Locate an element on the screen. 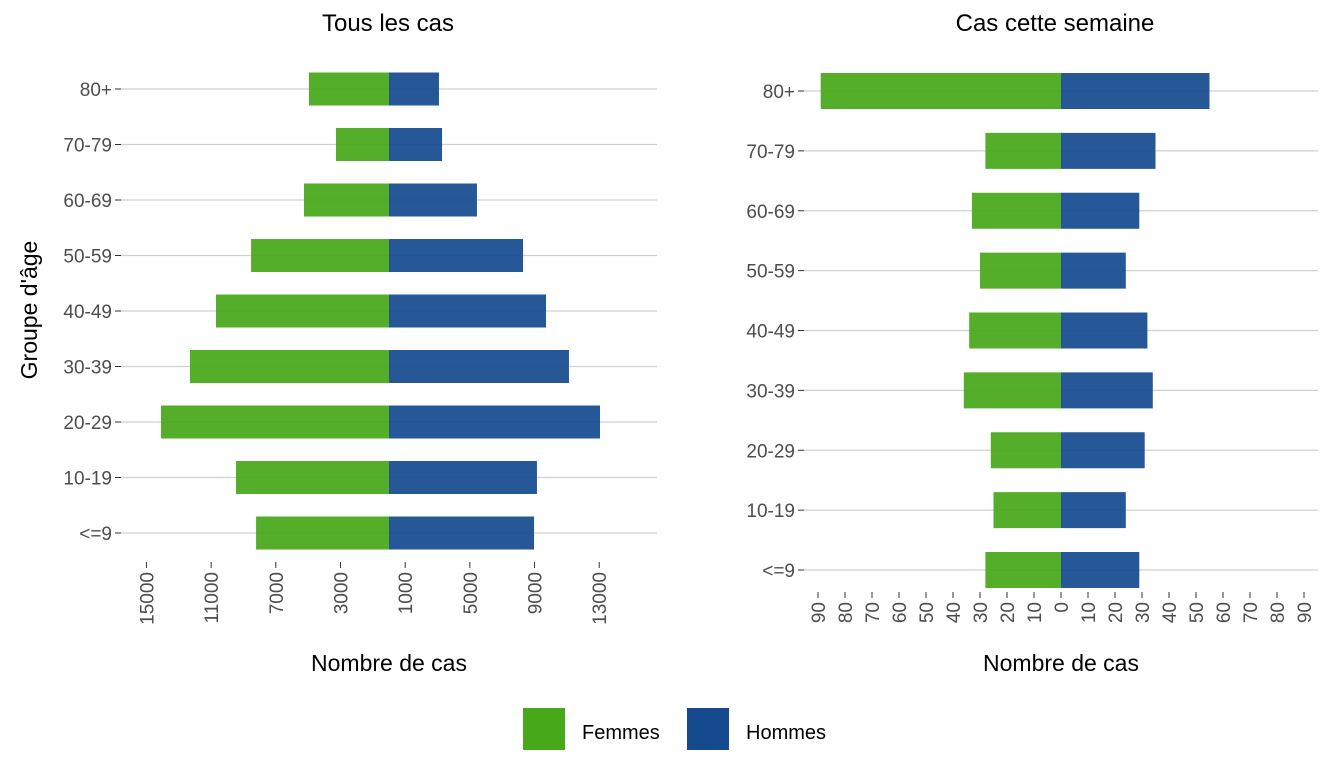 The width and height of the screenshot is (1344, 773). x-tick-label: 1000 is located at coordinates (406, 593).